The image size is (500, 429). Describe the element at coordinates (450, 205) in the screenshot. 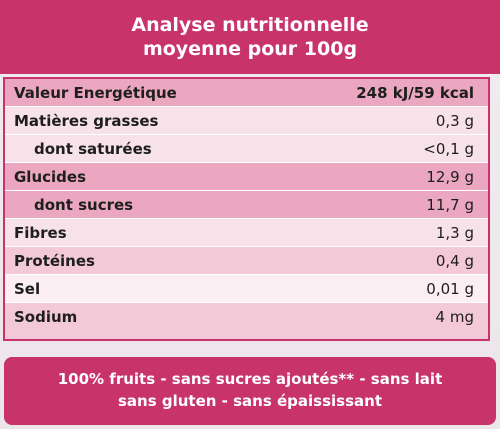

I see `row-value: 11,7 g` at that location.